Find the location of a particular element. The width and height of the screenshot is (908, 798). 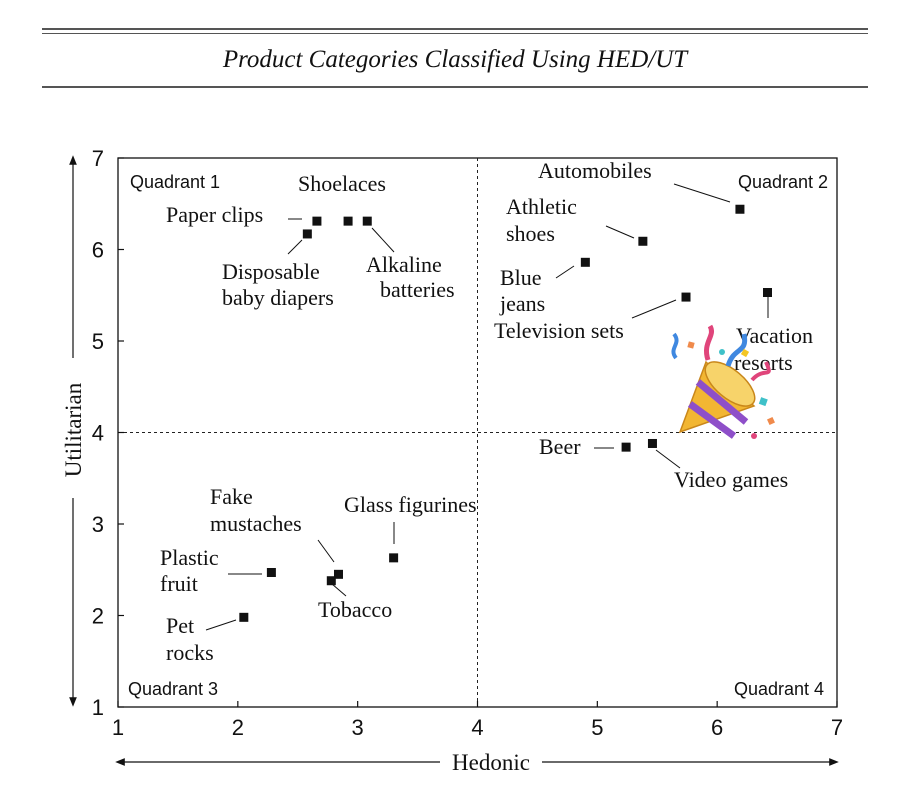

point-label: Athletic shoes is located at coordinates (541, 220).